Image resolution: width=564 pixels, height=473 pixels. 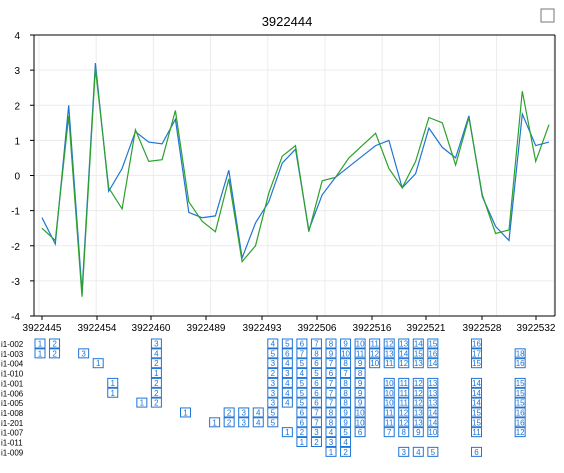 I want to click on y-tick-label: 3, so click(x=17, y=71).